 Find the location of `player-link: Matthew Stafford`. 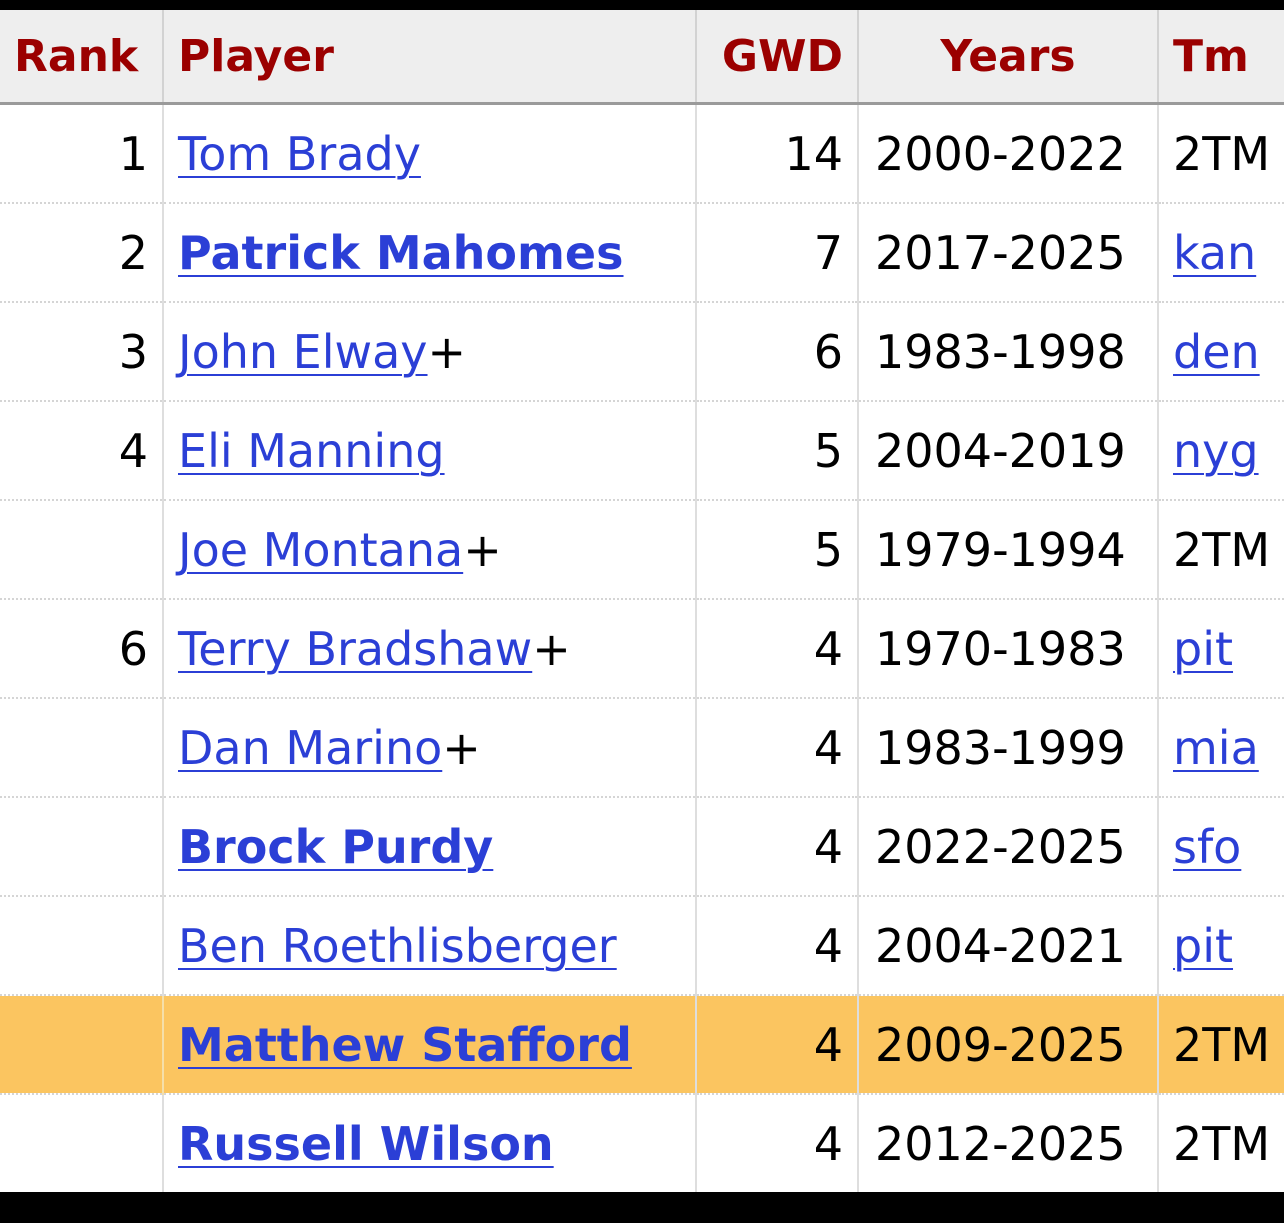

player-link: Matthew Stafford is located at coordinates (405, 1044).